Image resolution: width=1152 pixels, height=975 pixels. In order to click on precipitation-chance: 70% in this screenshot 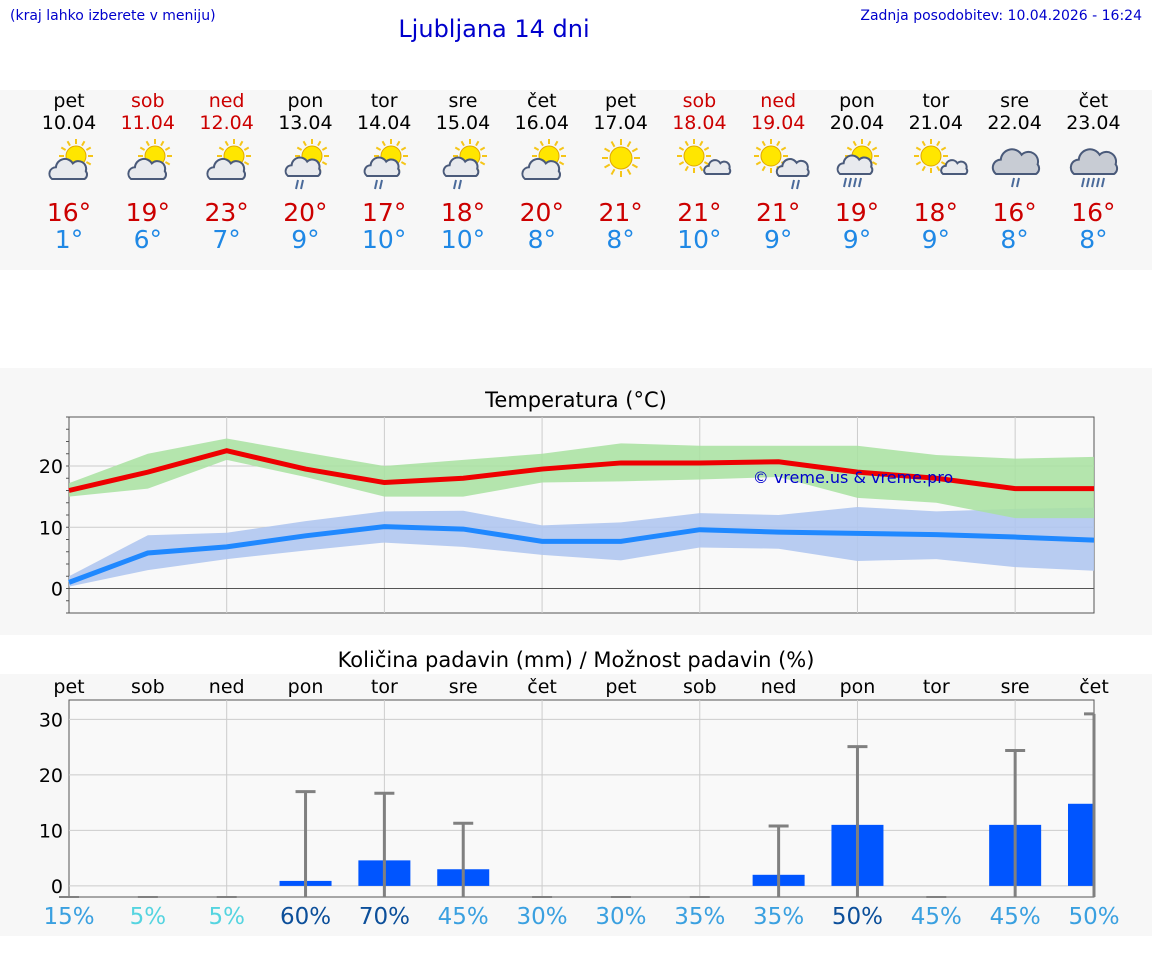, I will do `click(384, 917)`.